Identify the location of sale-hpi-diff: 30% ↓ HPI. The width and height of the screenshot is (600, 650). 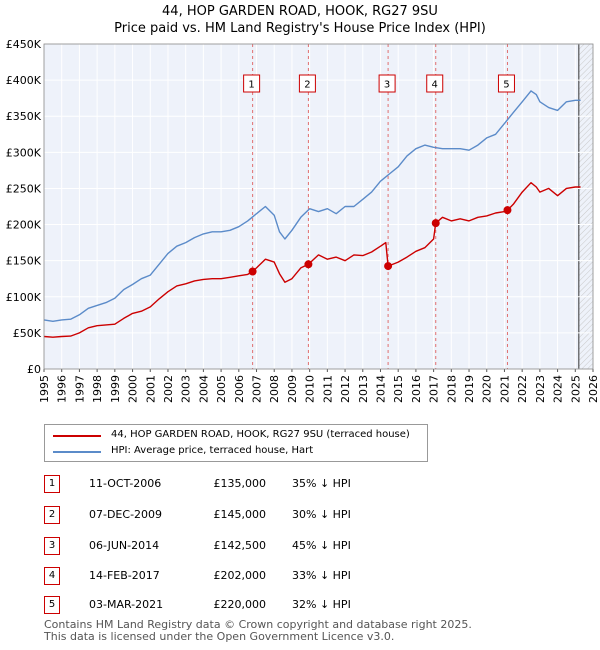
(321, 514).